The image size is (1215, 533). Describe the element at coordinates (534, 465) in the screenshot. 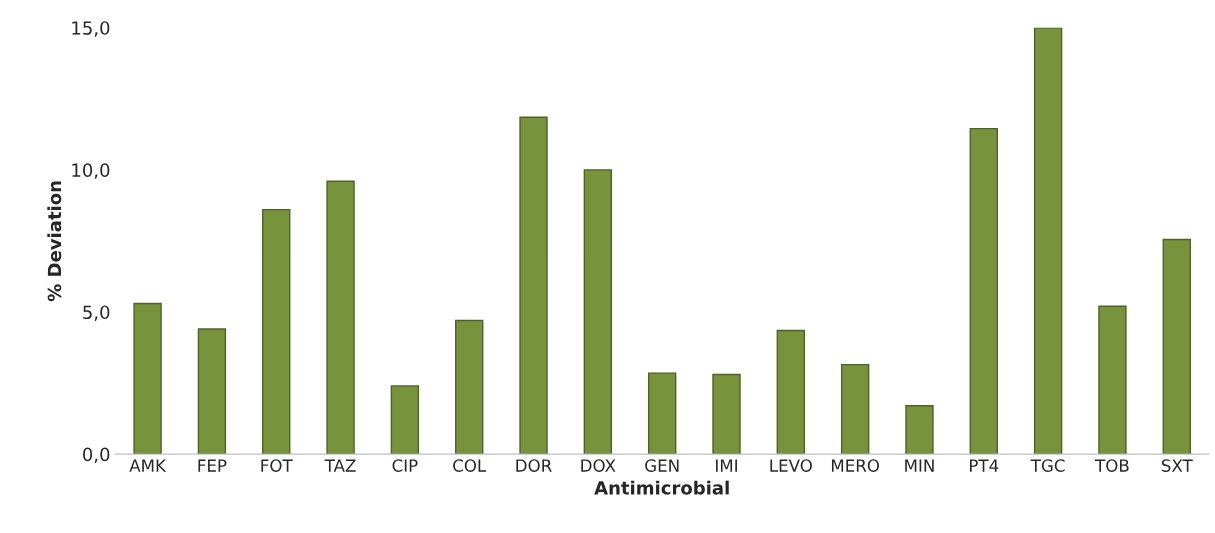

I see `x-tick-label: DOR` at that location.